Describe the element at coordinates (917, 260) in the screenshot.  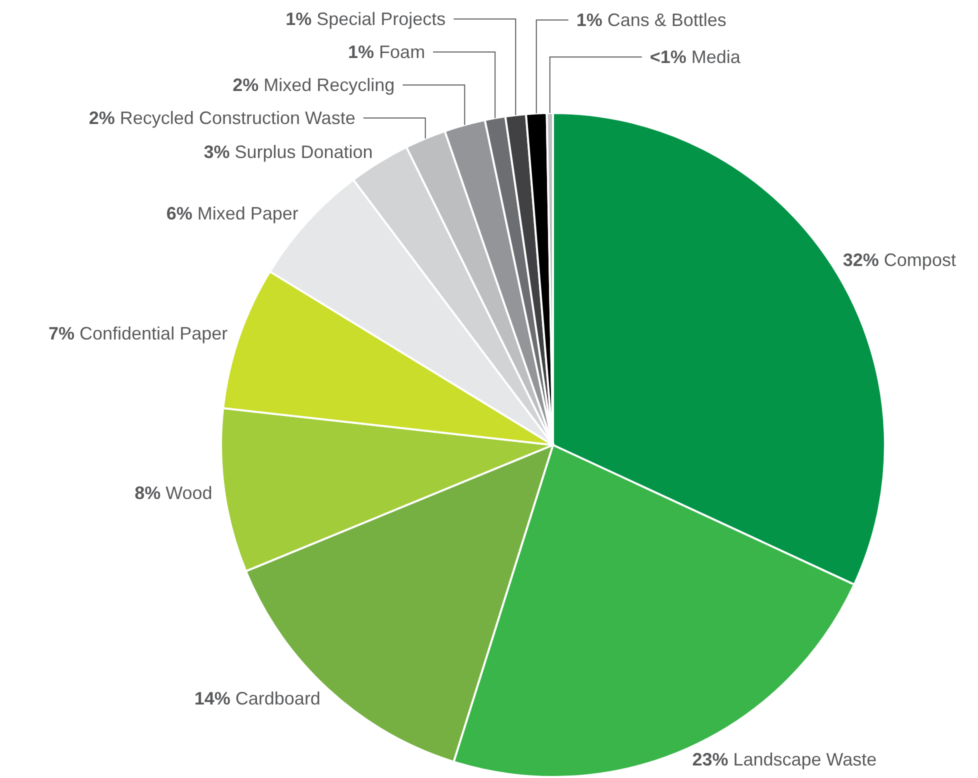
I see `slice-label: Compost` at that location.